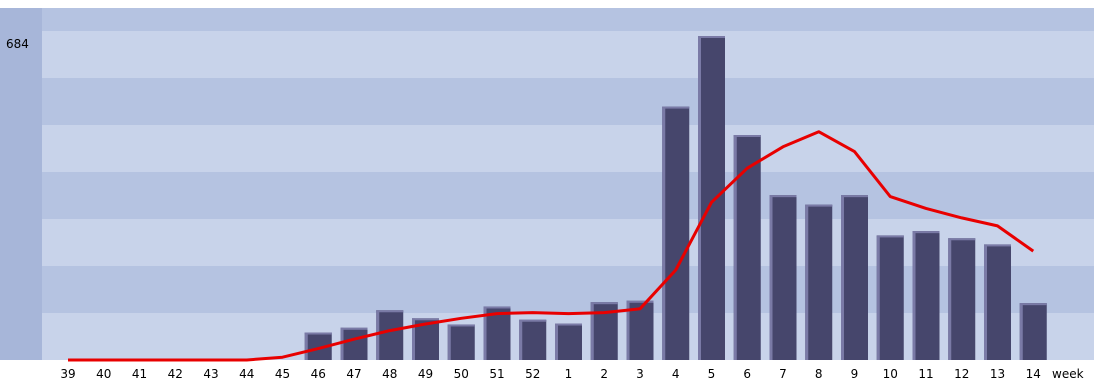  Describe the element at coordinates (783, 374) in the screenshot. I see `x-tick-label: 7` at that location.